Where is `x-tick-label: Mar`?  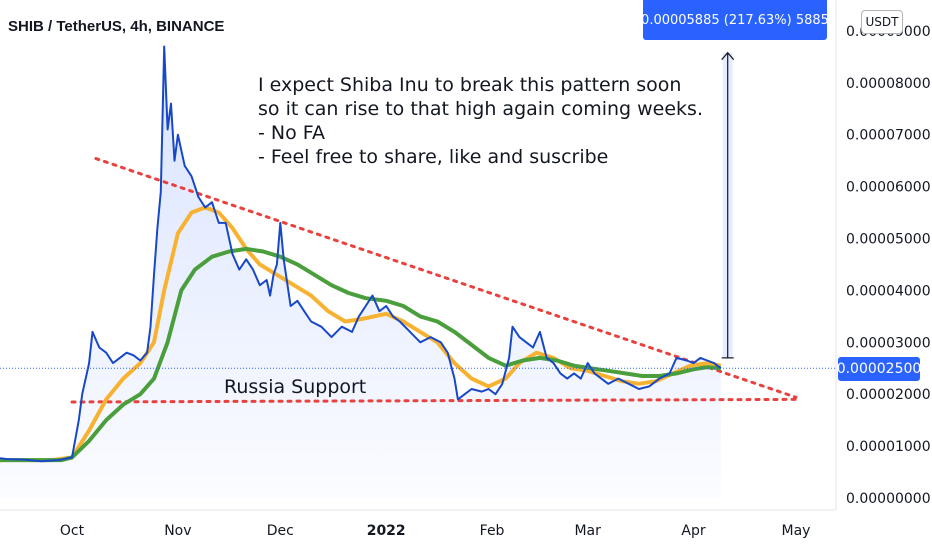
x-tick-label: Mar is located at coordinates (587, 531).